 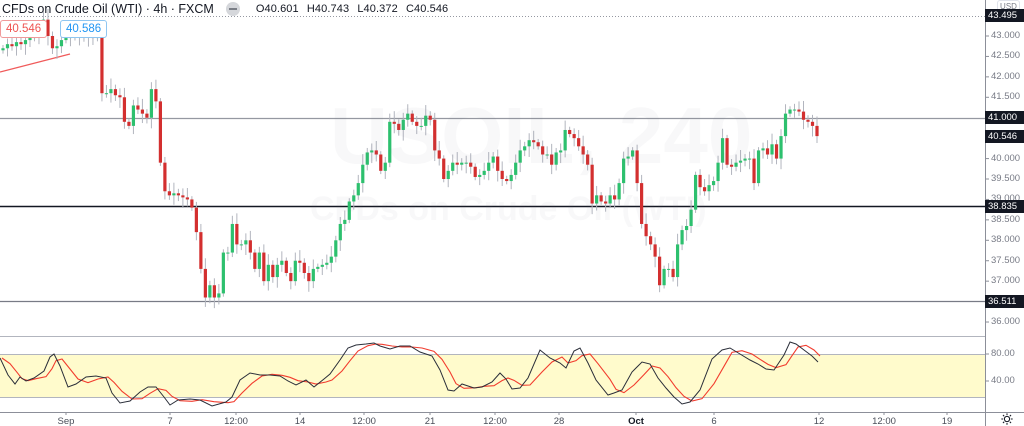 I want to click on time-tick-label: Sep, so click(x=66, y=421).